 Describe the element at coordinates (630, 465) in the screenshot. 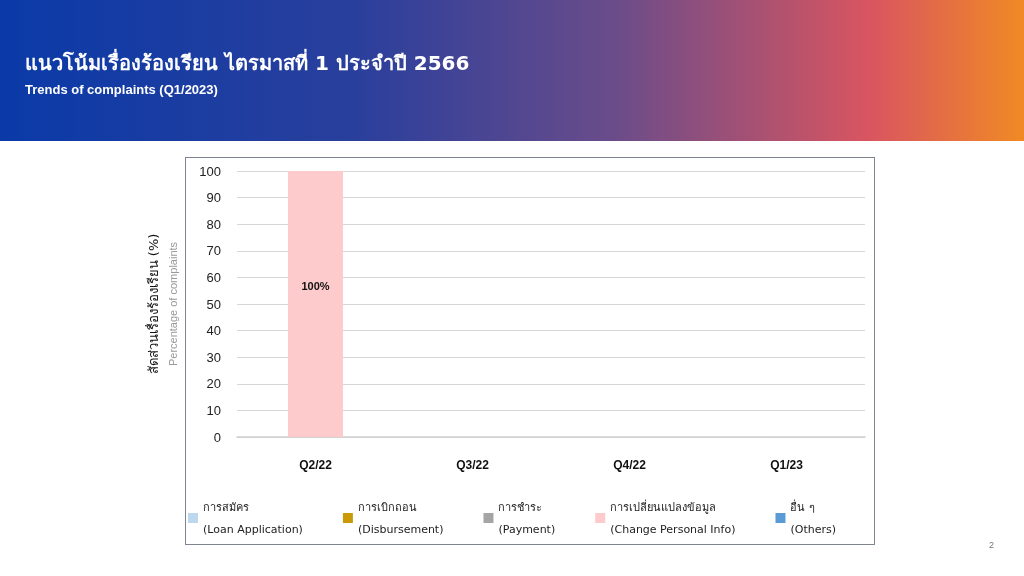

I see `x-tick-label: Q4/22` at that location.